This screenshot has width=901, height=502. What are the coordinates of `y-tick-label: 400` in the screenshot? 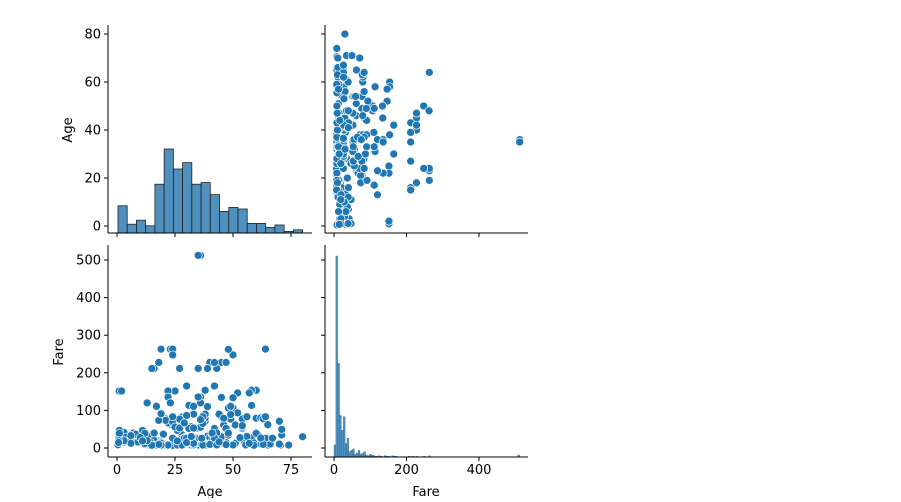 It's located at (88, 298).